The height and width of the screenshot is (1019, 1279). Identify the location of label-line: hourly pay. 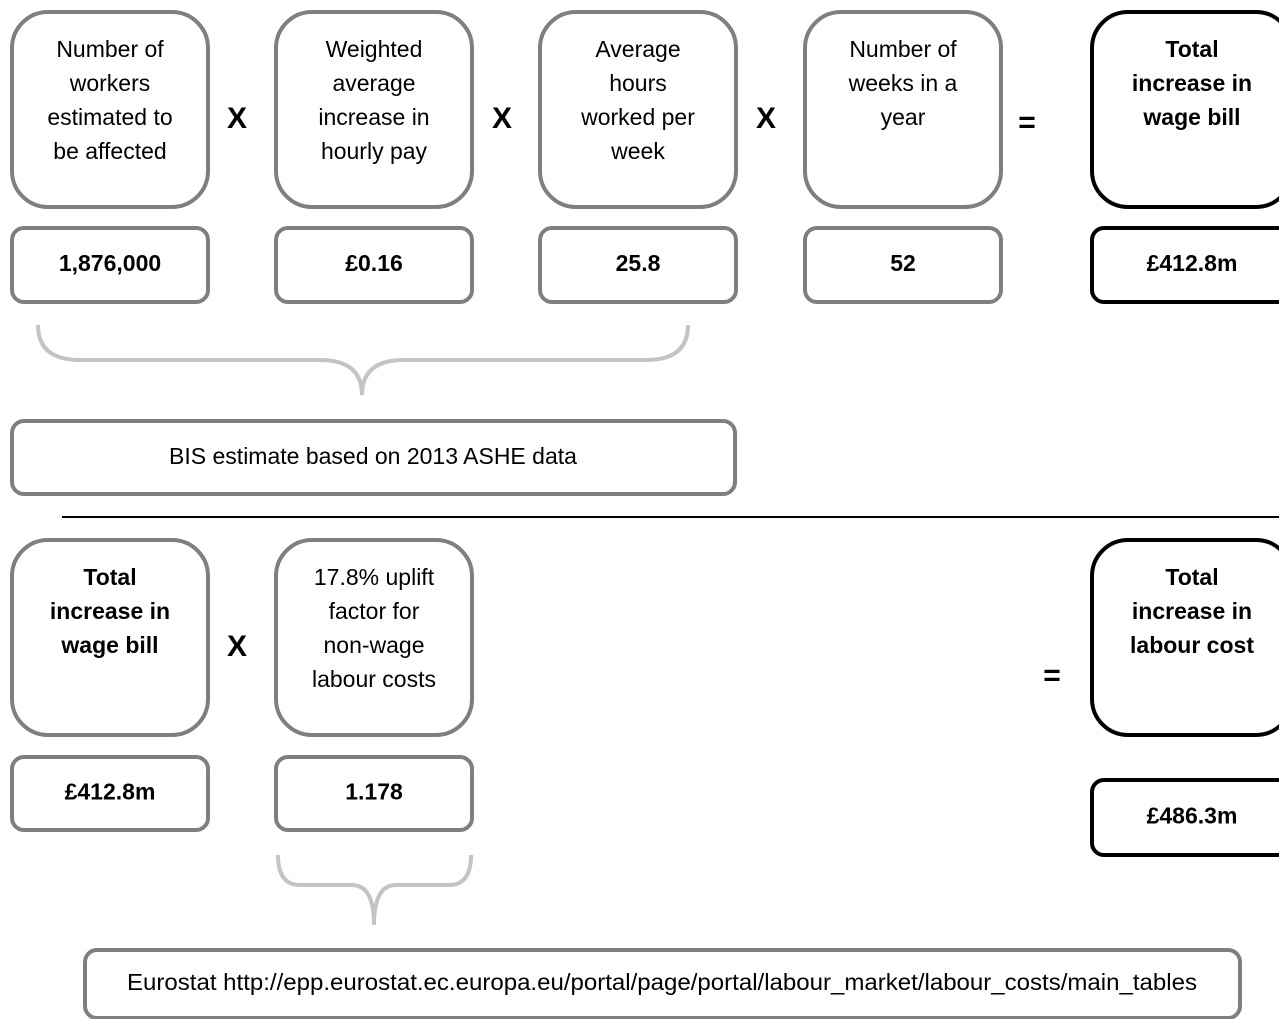
(374, 151).